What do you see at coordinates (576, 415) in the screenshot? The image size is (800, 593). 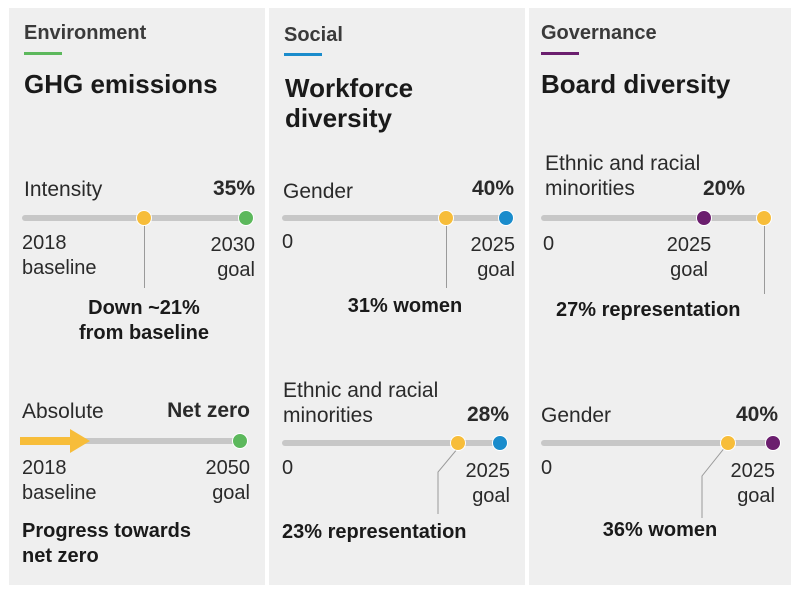 I see `governance-gender-label: Gender` at bounding box center [576, 415].